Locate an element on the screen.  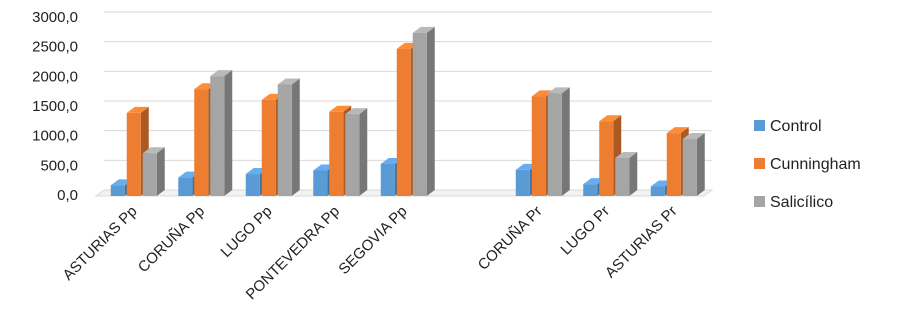
y-tick-label: 500,0 is located at coordinates (59, 165).